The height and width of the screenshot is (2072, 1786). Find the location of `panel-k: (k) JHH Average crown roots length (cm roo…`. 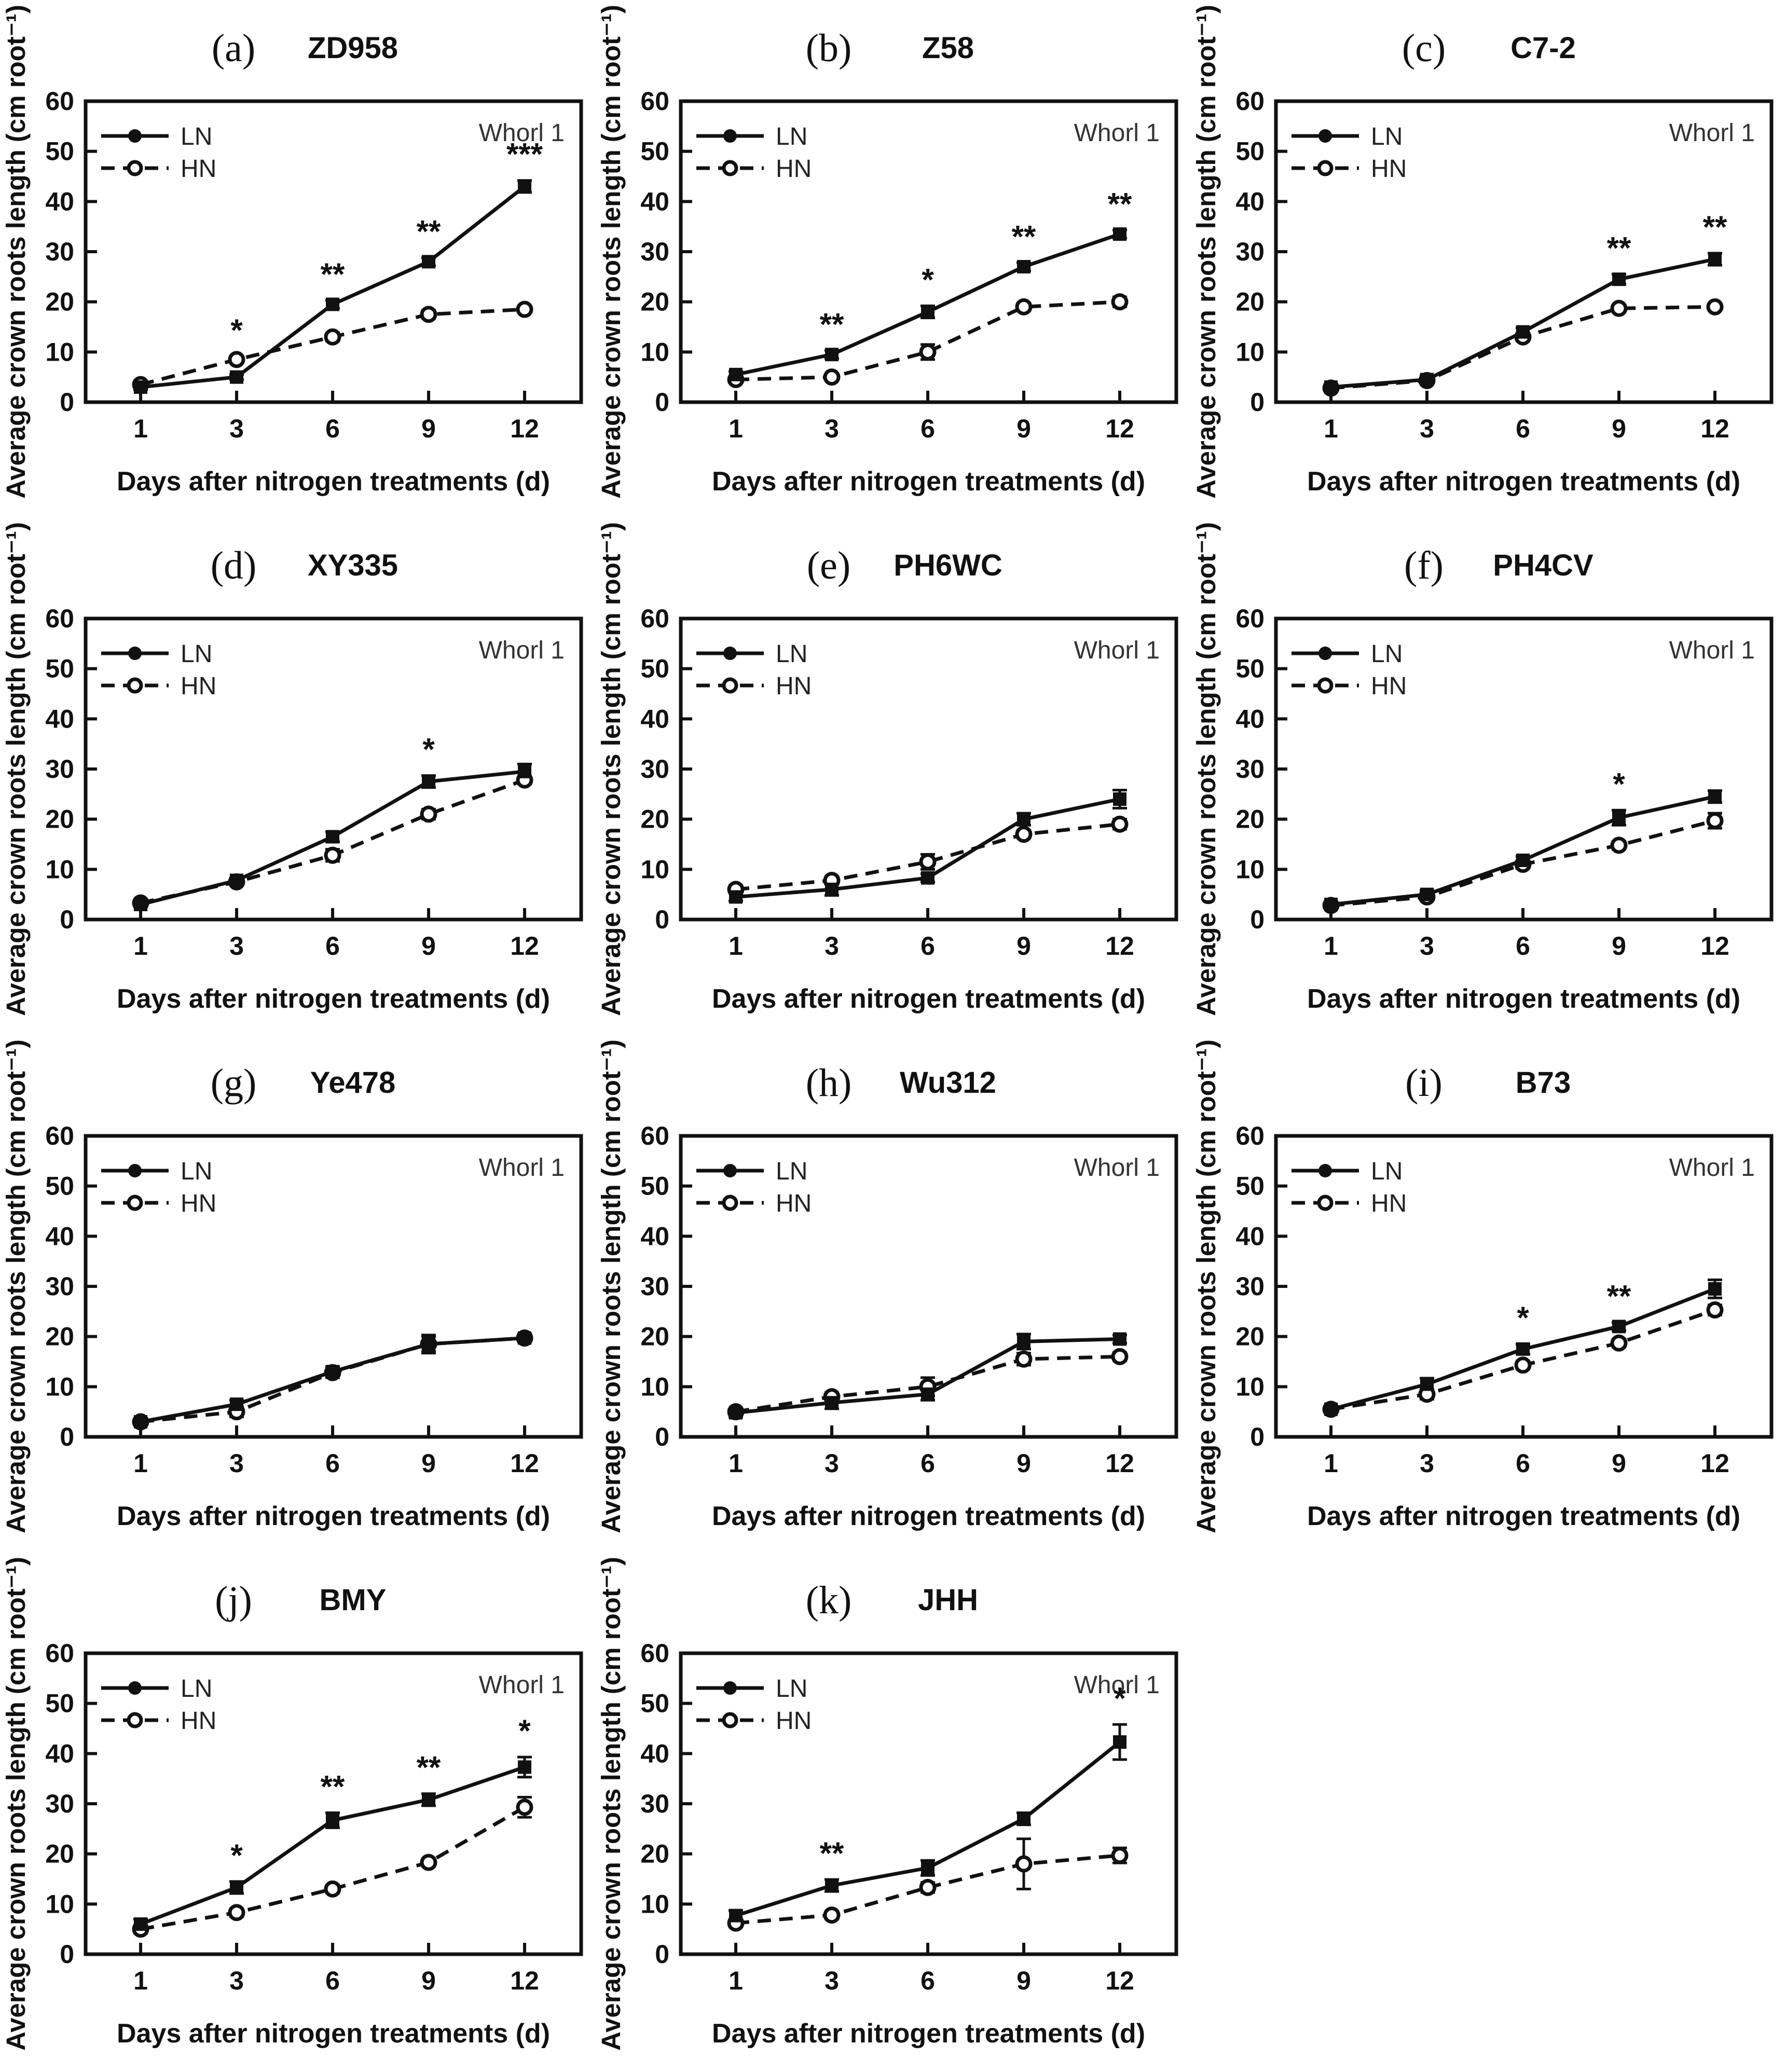

panel-k: (k) JHH Average crown roots length (cm roo… is located at coordinates (892, 1810).